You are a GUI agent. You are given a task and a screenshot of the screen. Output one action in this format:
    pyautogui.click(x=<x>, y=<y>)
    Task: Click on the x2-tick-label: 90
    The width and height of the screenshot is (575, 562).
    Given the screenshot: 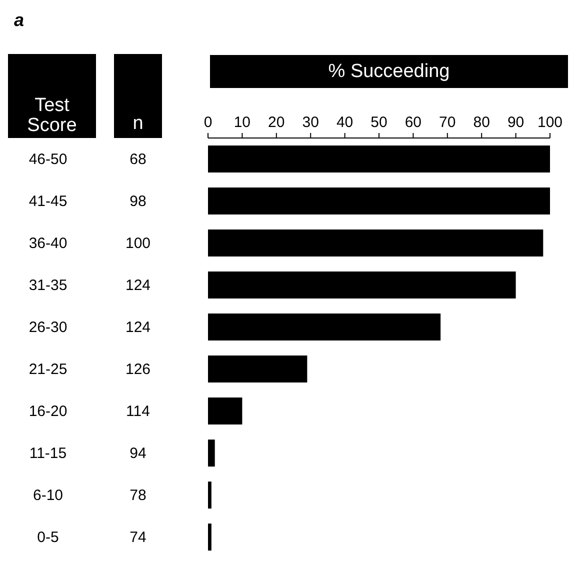 What is the action you would take?
    pyautogui.click(x=515, y=122)
    